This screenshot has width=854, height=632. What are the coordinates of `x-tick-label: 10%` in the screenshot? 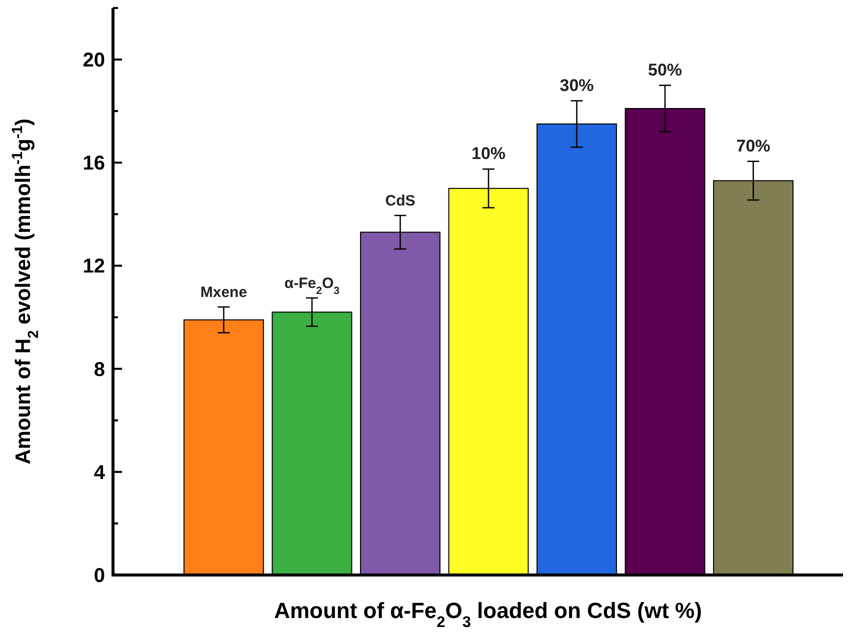 It's located at (488, 154).